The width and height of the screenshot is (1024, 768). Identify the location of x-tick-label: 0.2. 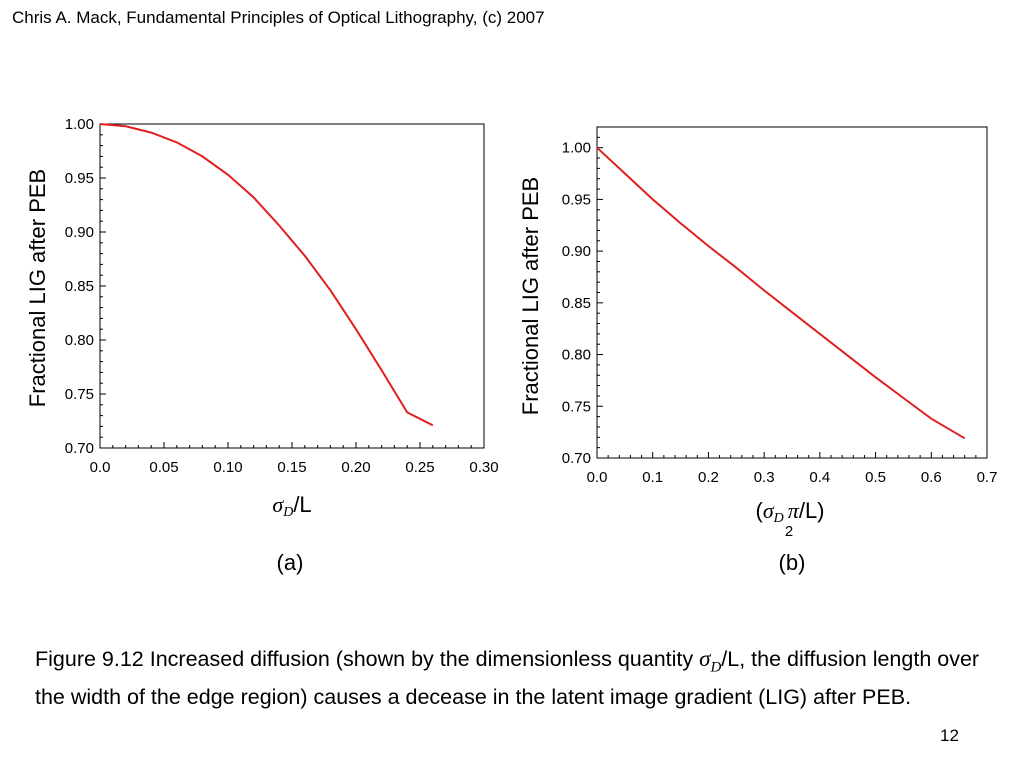
(708, 477).